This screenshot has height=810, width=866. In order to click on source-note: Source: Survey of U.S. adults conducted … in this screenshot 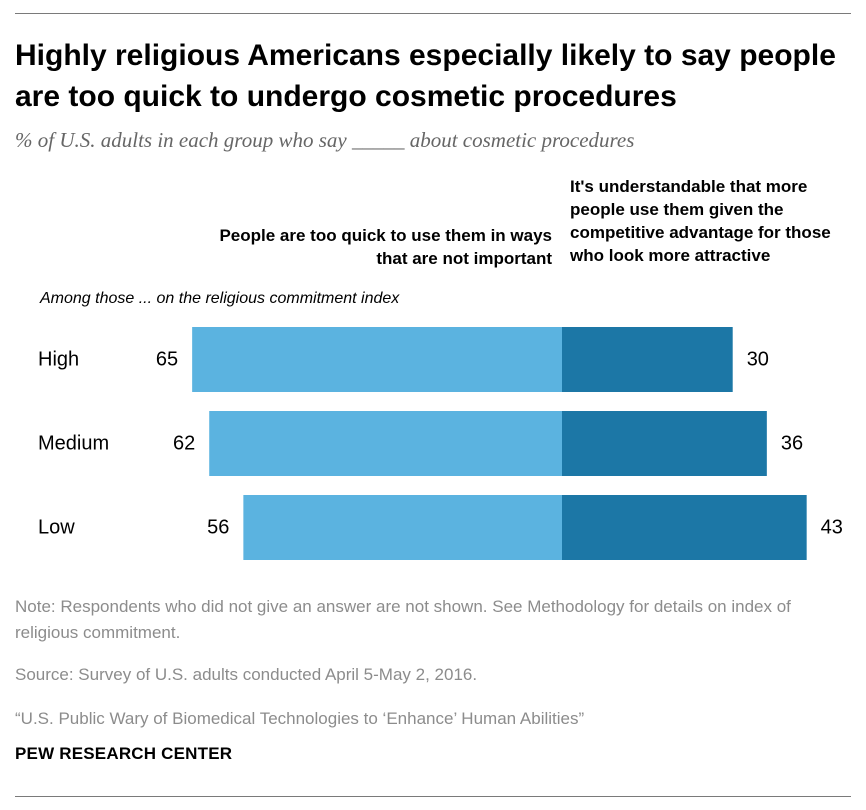, I will do `click(246, 674)`.